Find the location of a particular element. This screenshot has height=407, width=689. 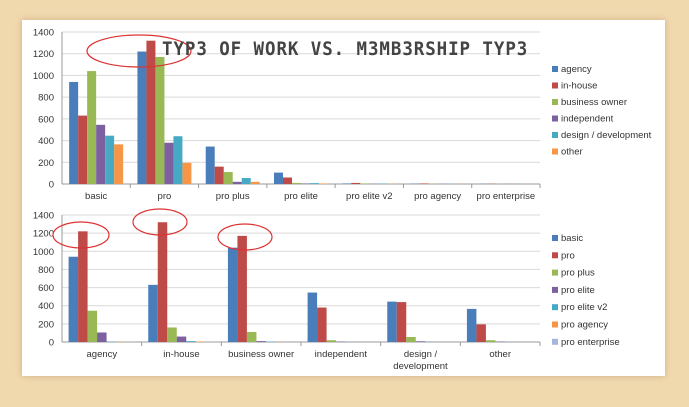

x-tick-label: agency is located at coordinates (102, 354).